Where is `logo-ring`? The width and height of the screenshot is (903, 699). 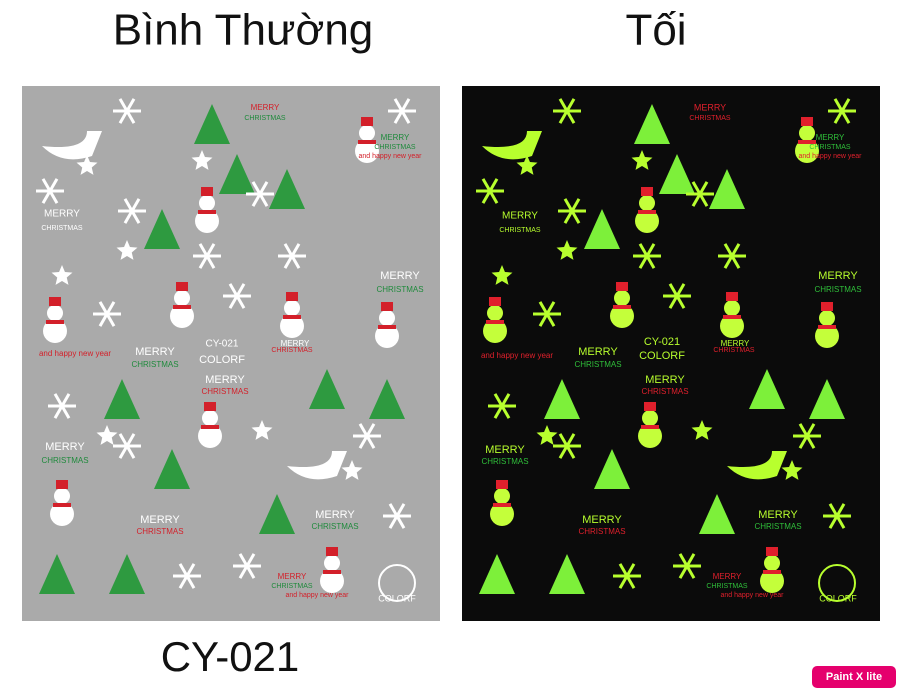 logo-ring is located at coordinates (397, 583).